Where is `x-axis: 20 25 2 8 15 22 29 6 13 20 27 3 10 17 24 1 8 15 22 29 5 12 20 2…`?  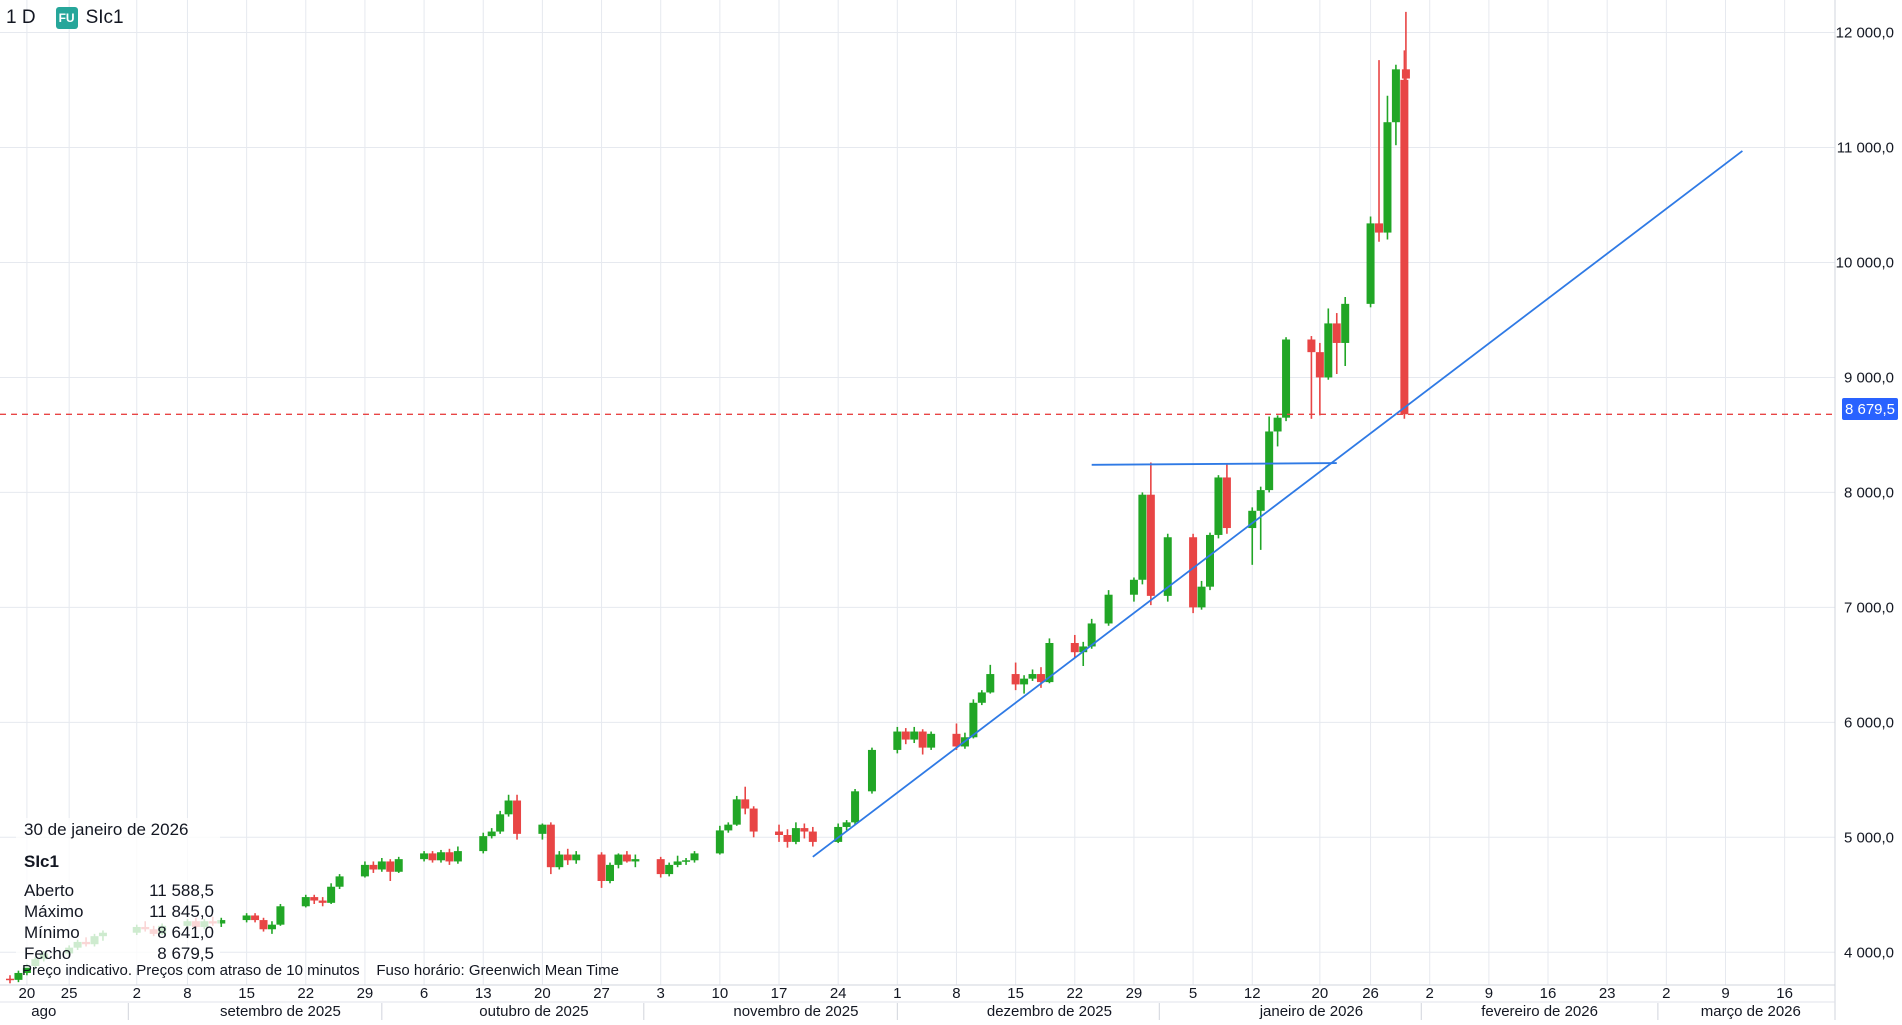
x-axis: 20 25 2 8 15 22 29 6 13 20 27 3 10 17 24 1 8 15 22 29 5 12 20 2… is located at coordinates (910, 1002).